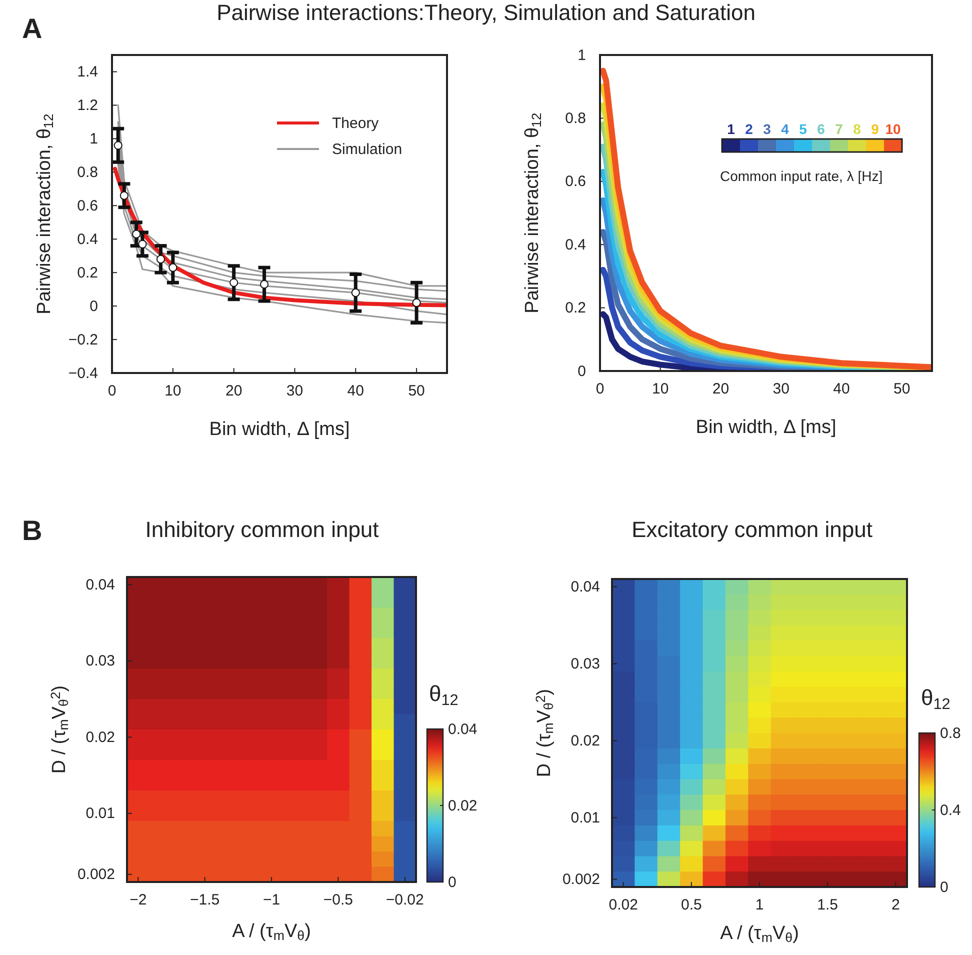 Image resolution: width=972 pixels, height=955 pixels. Describe the element at coordinates (801, 176) in the screenshot. I see `legend-title: Common input rate, λ [Hz]` at that location.